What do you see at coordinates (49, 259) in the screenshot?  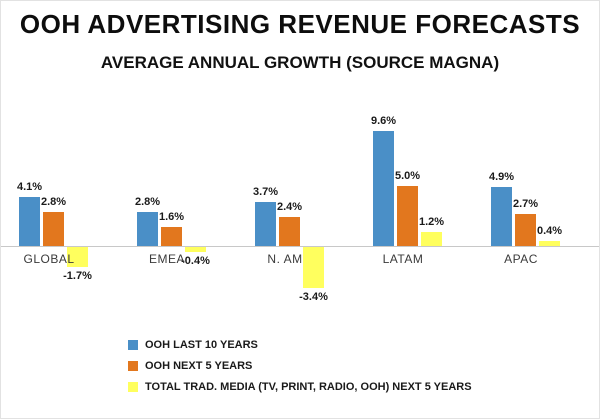 I see `category-label: GLOBAL` at bounding box center [49, 259].